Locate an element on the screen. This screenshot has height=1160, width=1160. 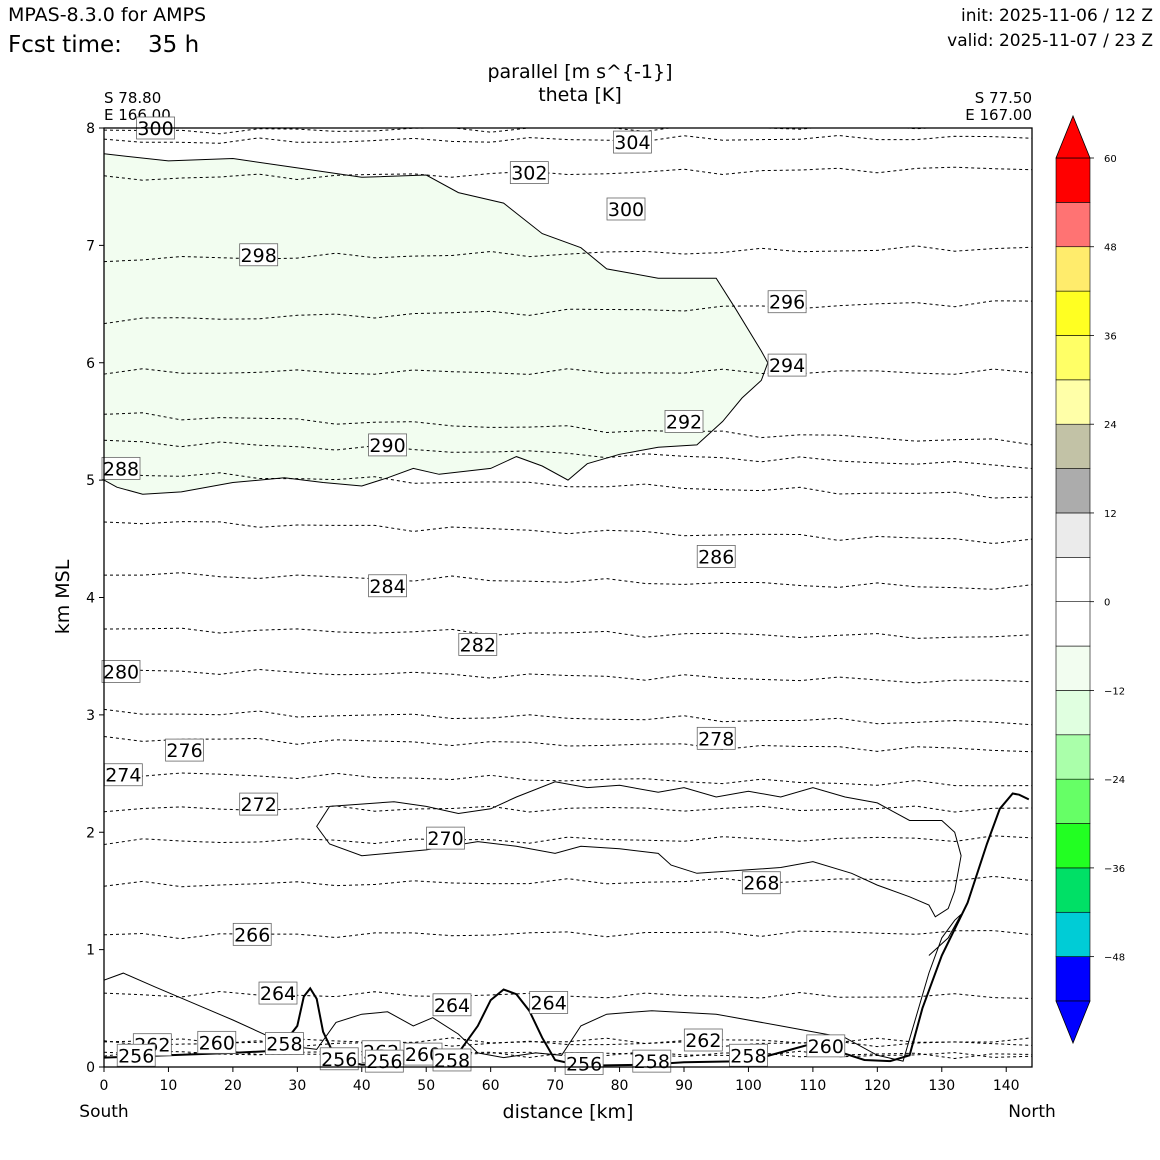
colorbar-tick-label: 60 is located at coordinates (1110, 159).